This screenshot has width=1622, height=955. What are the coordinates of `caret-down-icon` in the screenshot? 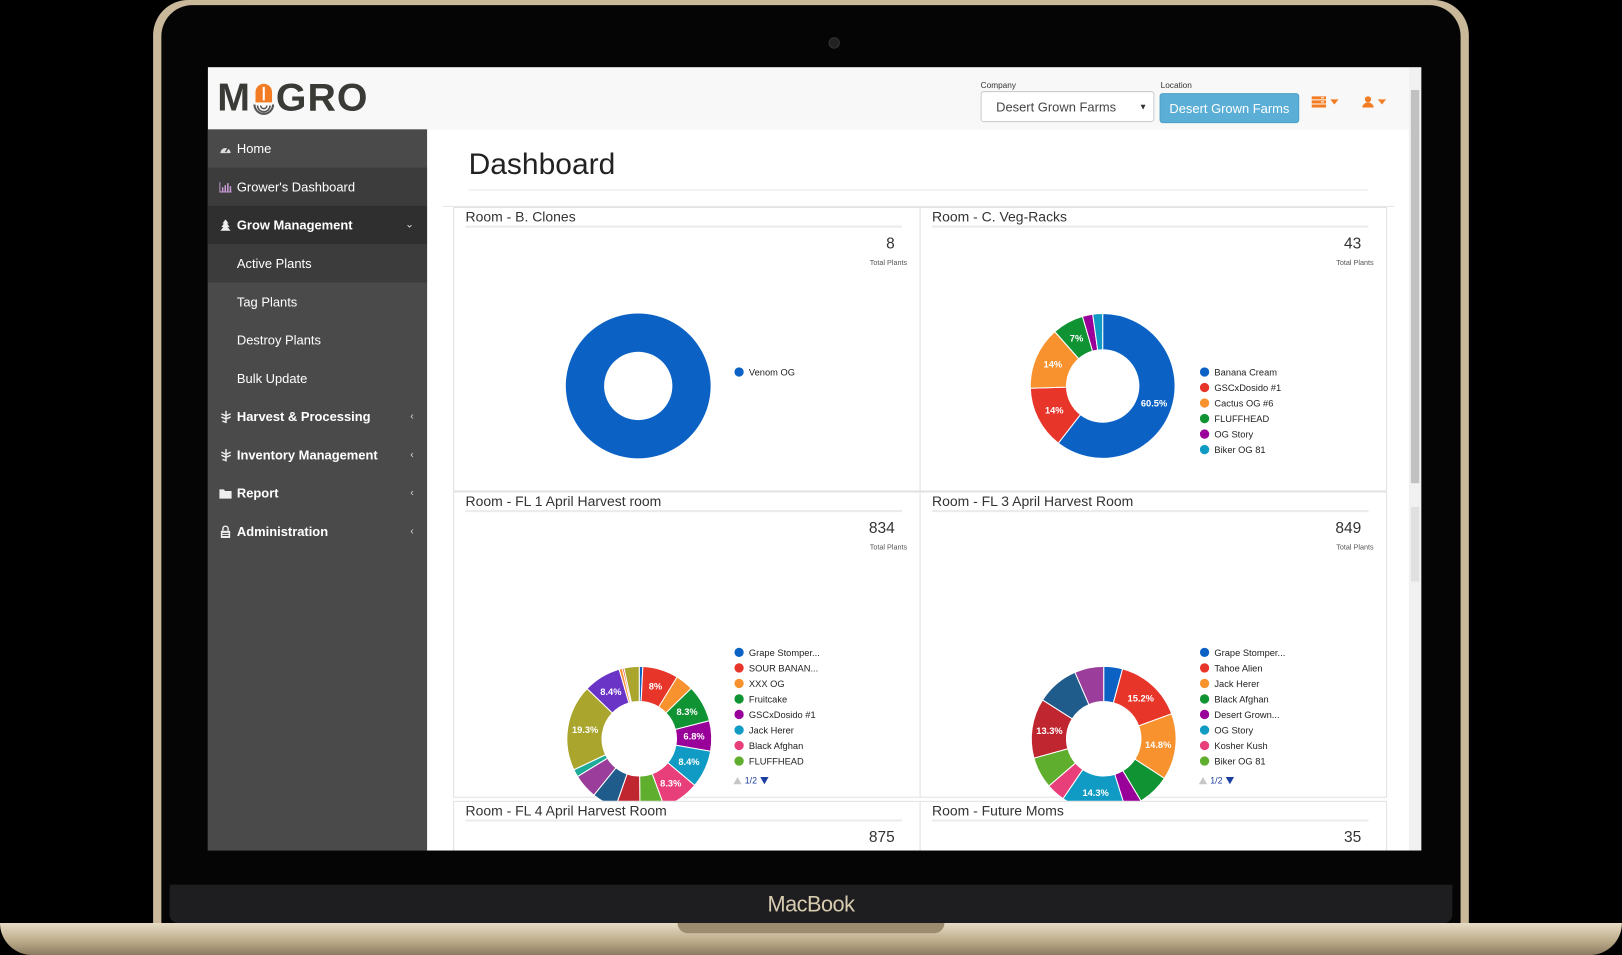 It's located at (1382, 102).